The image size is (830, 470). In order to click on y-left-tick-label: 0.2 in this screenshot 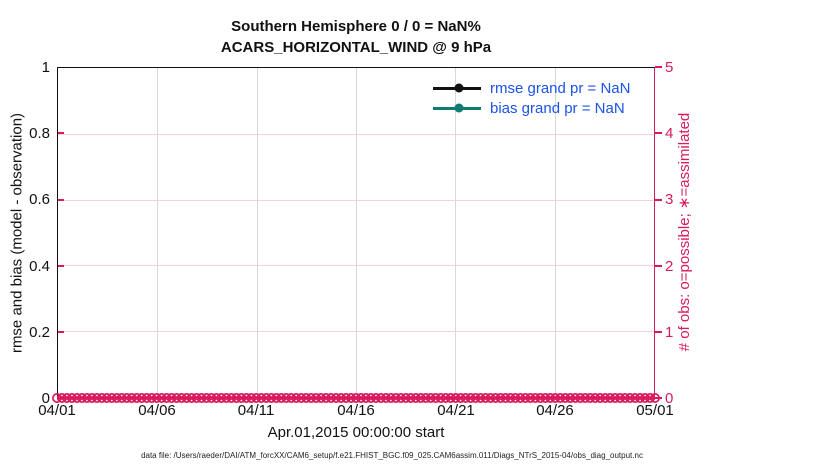, I will do `click(39, 332)`.